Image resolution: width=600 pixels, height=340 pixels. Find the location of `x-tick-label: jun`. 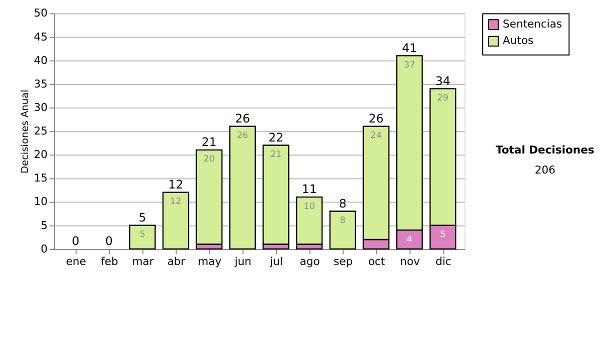

x-tick-label: jun is located at coordinates (243, 261).